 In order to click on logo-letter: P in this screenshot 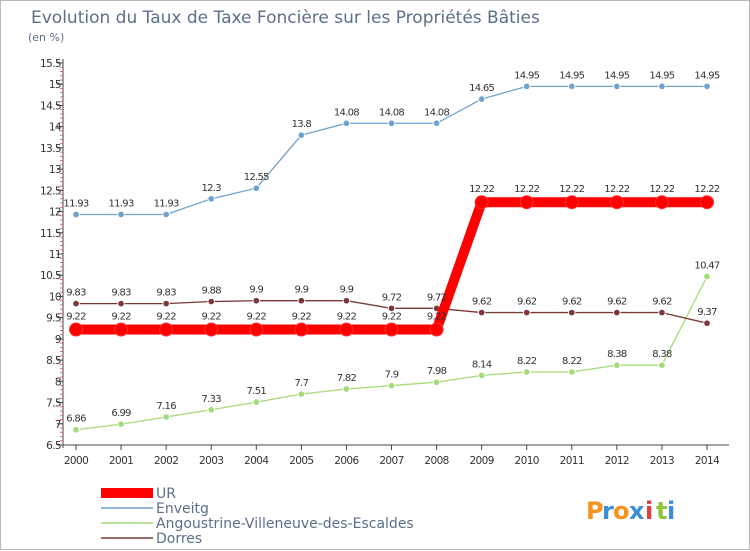, I will do `click(595, 511)`.